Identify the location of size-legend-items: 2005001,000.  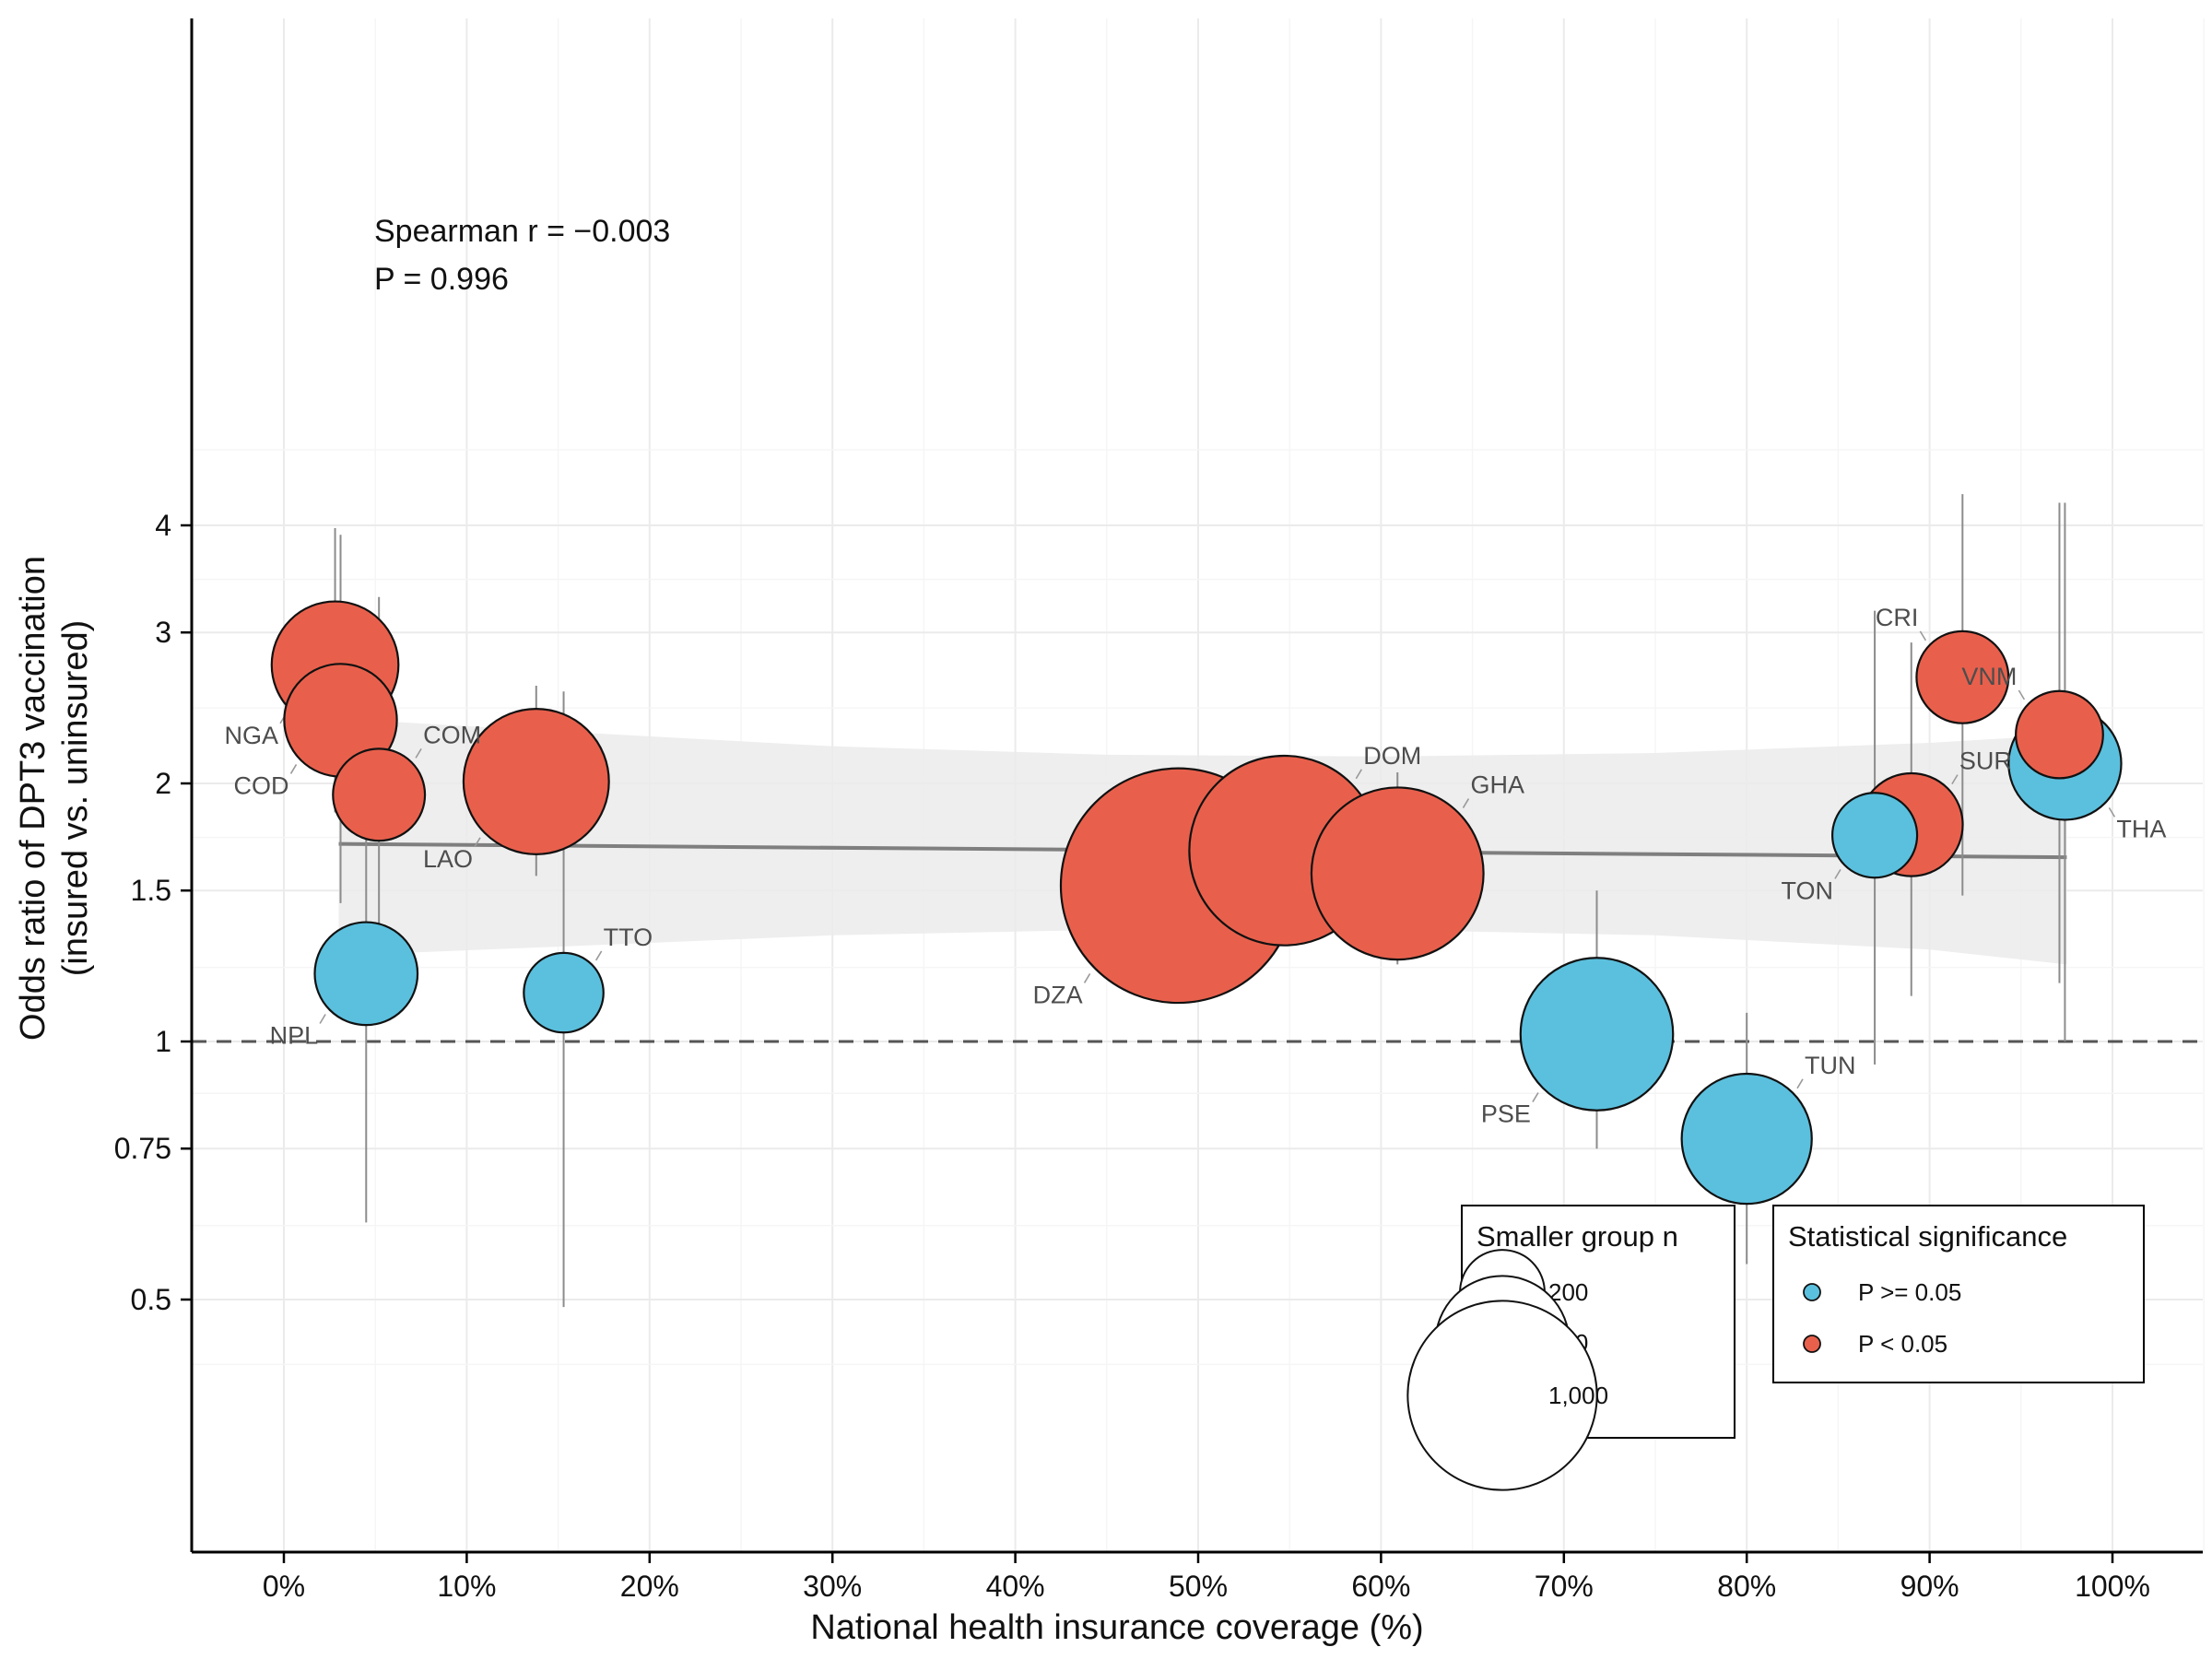
(1507, 1370).